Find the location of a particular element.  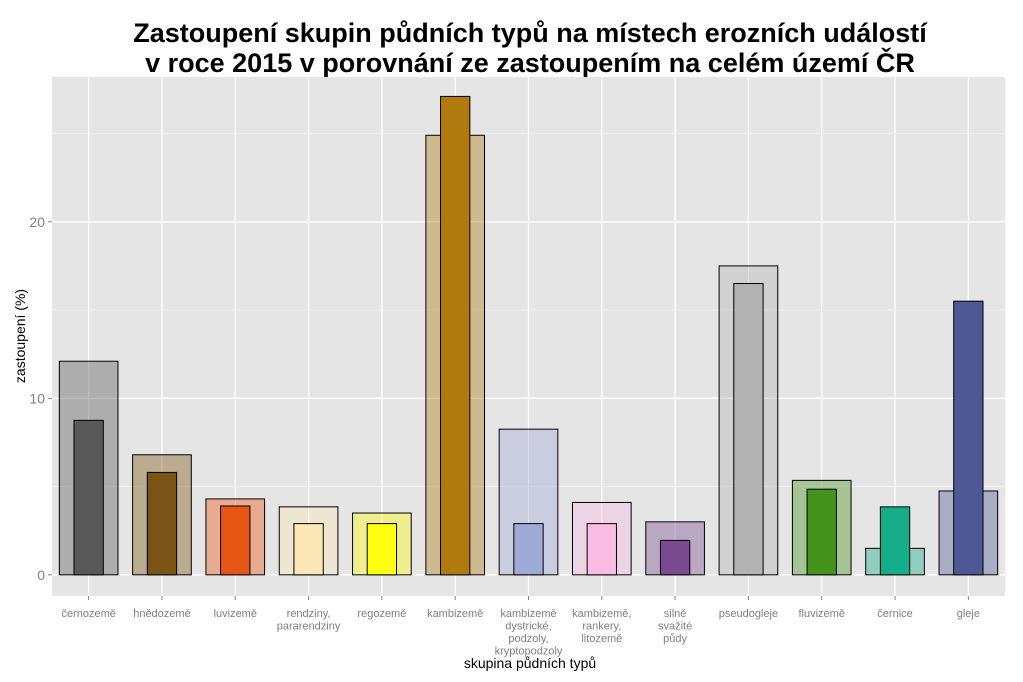

x-tick-label: černozemě is located at coordinates (88, 614).